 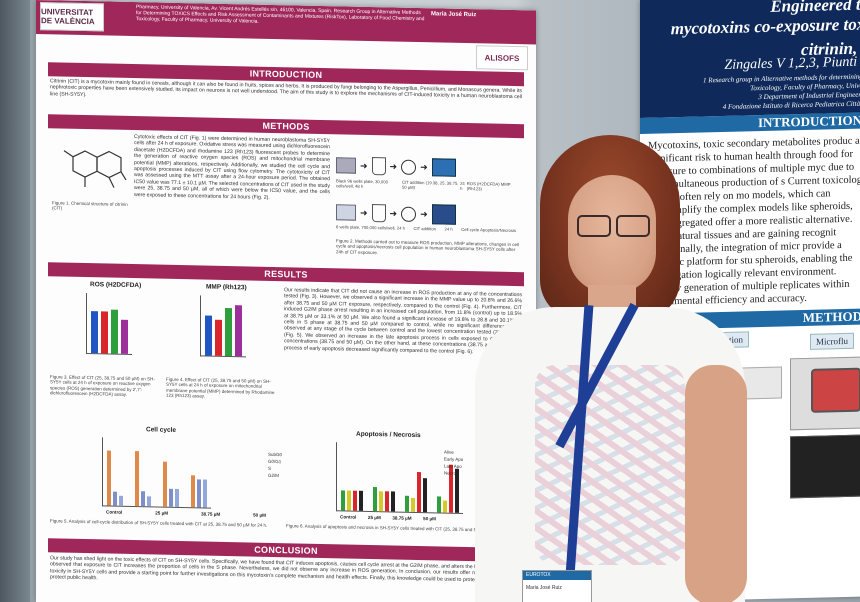 What do you see at coordinates (557, 575) in the screenshot?
I see `badge-event-label: EUROTOX` at bounding box center [557, 575].